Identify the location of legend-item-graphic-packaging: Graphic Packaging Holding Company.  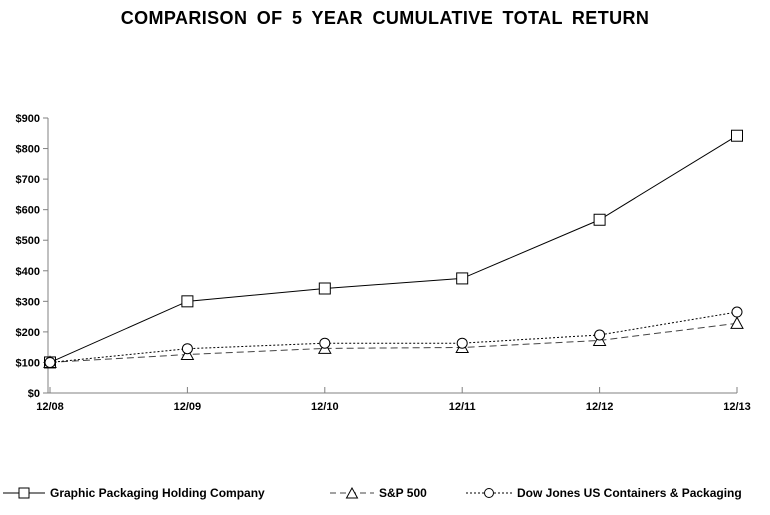
(134, 493).